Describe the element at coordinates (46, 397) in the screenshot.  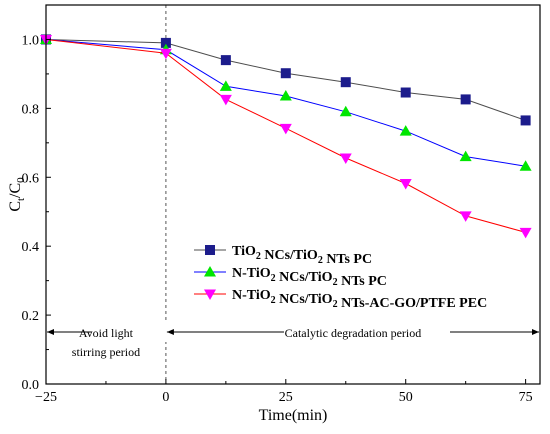
I see `x-tick-label: −25` at that location.